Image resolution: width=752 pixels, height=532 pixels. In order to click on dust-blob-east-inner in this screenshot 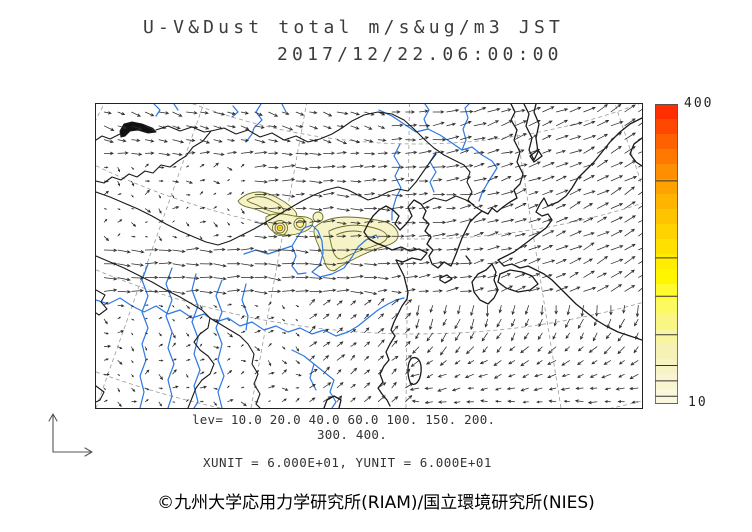, I will do `click(358, 242)`.